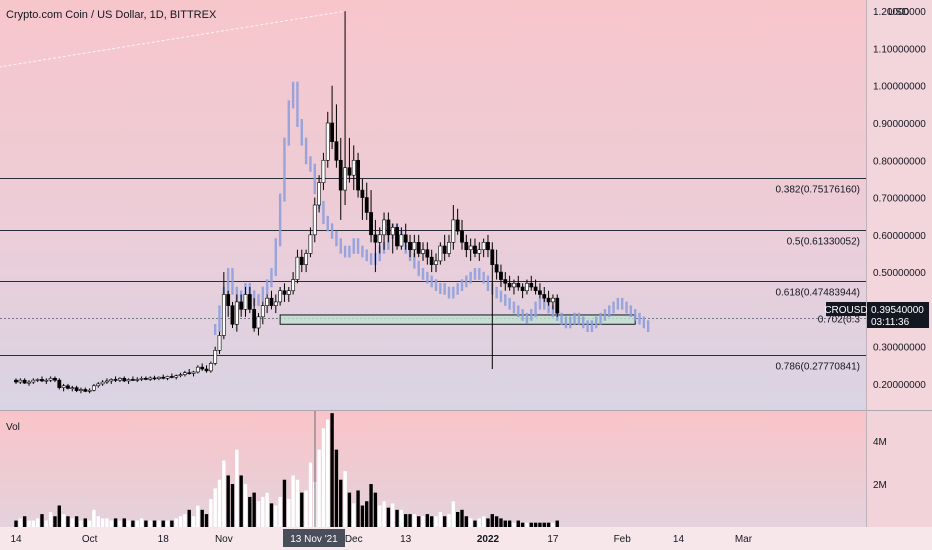 Image resolution: width=932 pixels, height=550 pixels. I want to click on trend-line-path, so click(173, 39).